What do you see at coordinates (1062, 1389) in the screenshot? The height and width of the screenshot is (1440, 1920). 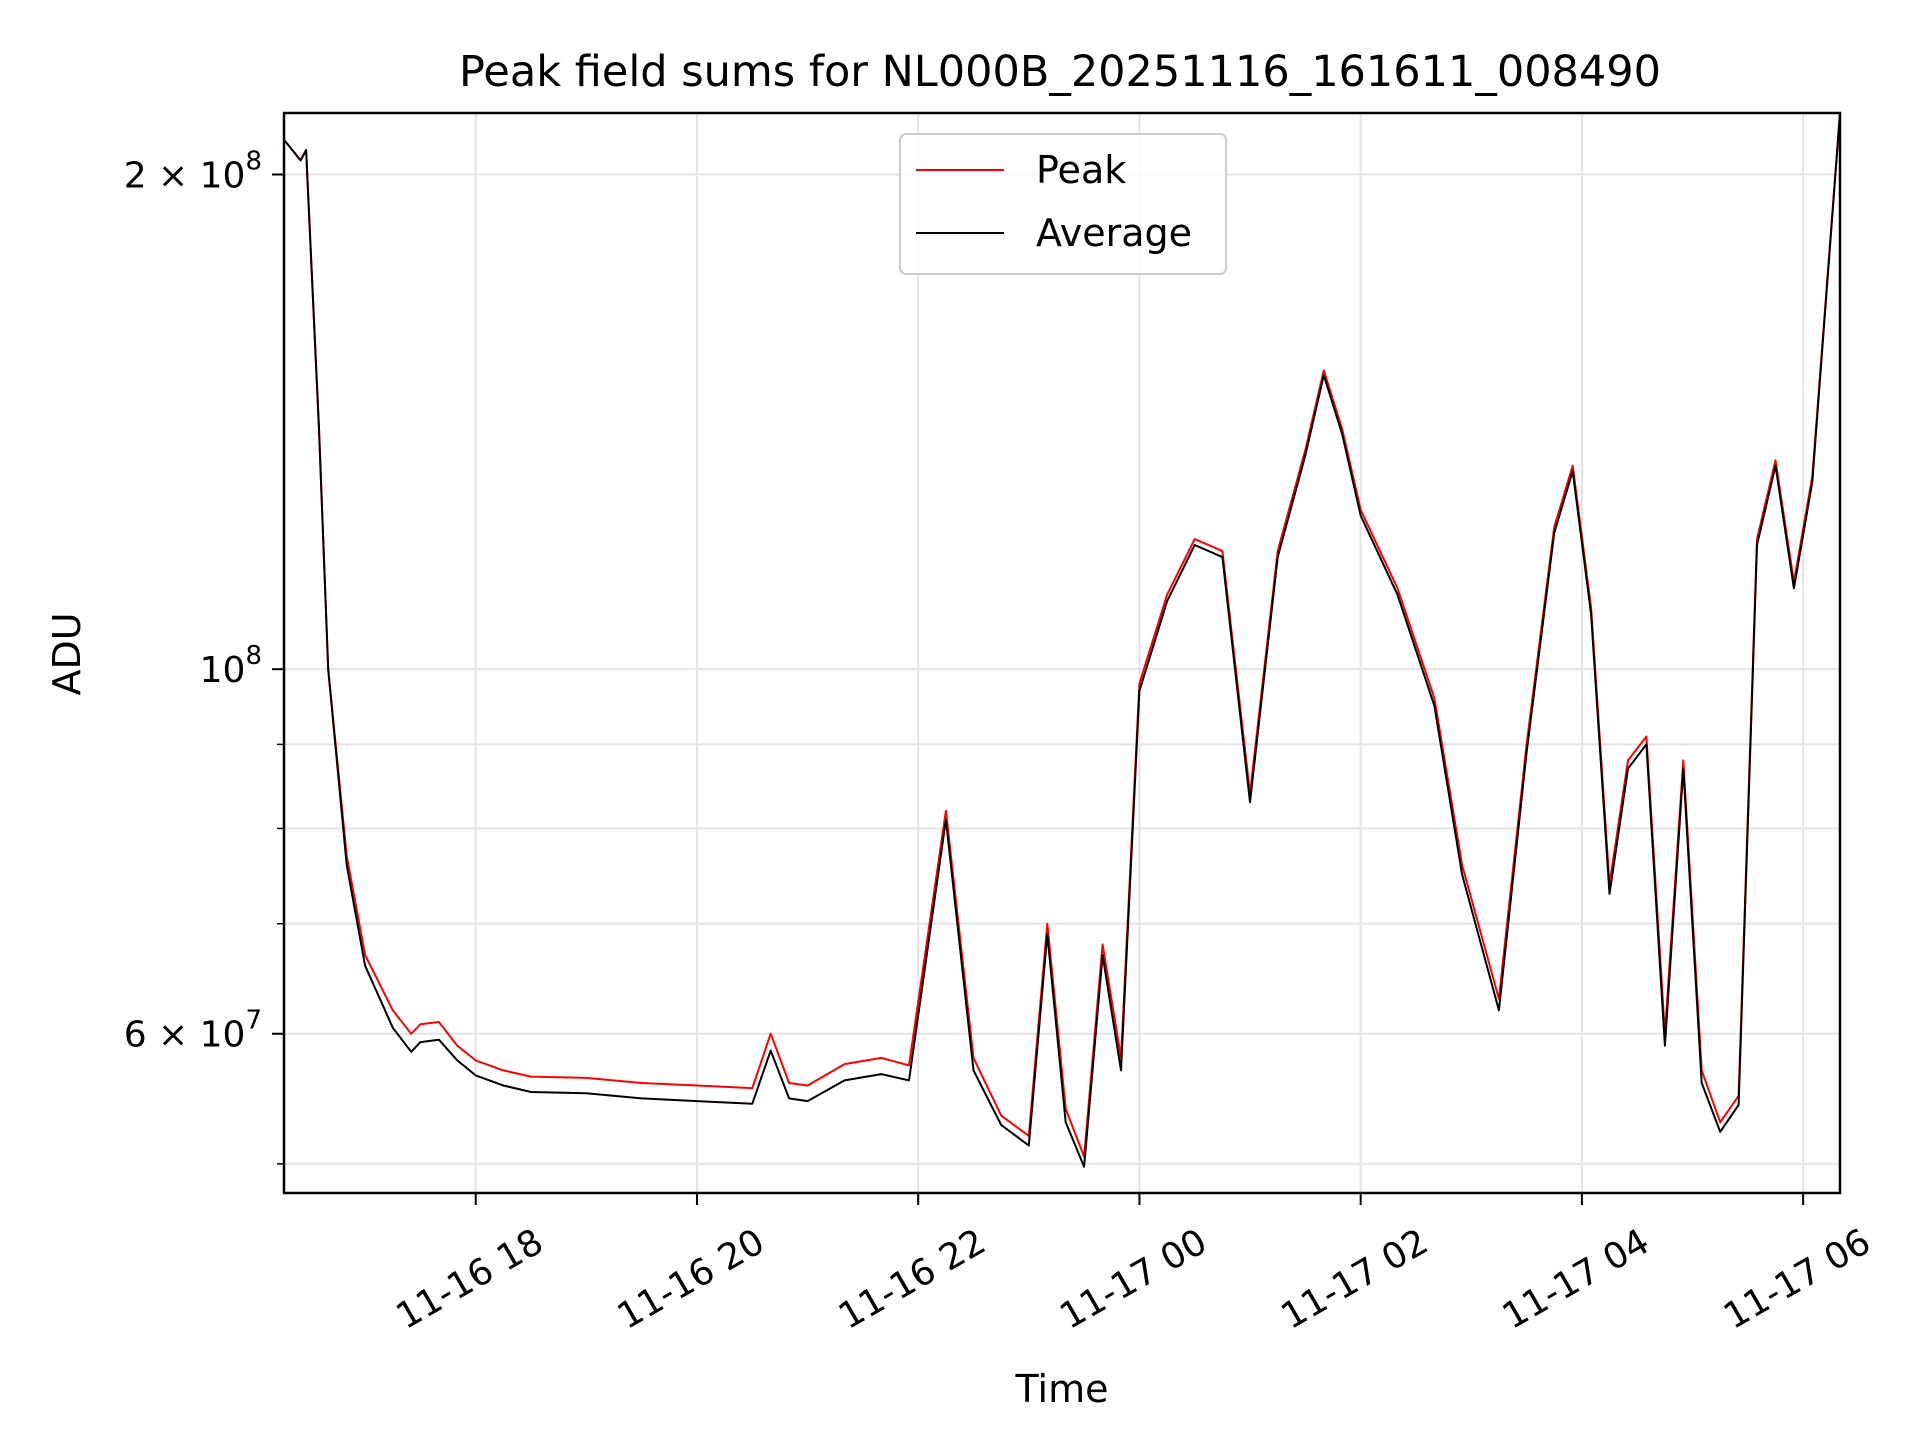 I see `x-axis-label: Time` at bounding box center [1062, 1389].